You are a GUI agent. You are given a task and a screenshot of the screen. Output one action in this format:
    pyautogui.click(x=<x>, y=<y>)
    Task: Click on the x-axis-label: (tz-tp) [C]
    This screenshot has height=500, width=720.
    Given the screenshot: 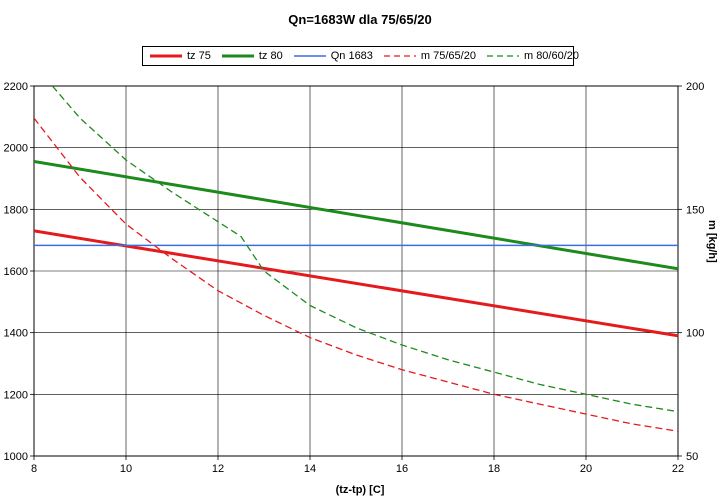 What is the action you would take?
    pyautogui.click(x=360, y=490)
    